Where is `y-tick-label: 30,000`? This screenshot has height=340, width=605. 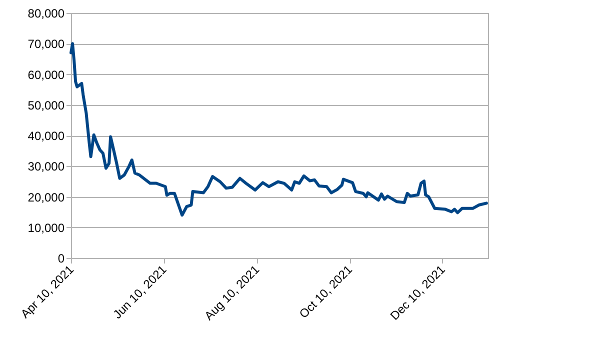
y-tick-label: 30,000 is located at coordinates (46, 167).